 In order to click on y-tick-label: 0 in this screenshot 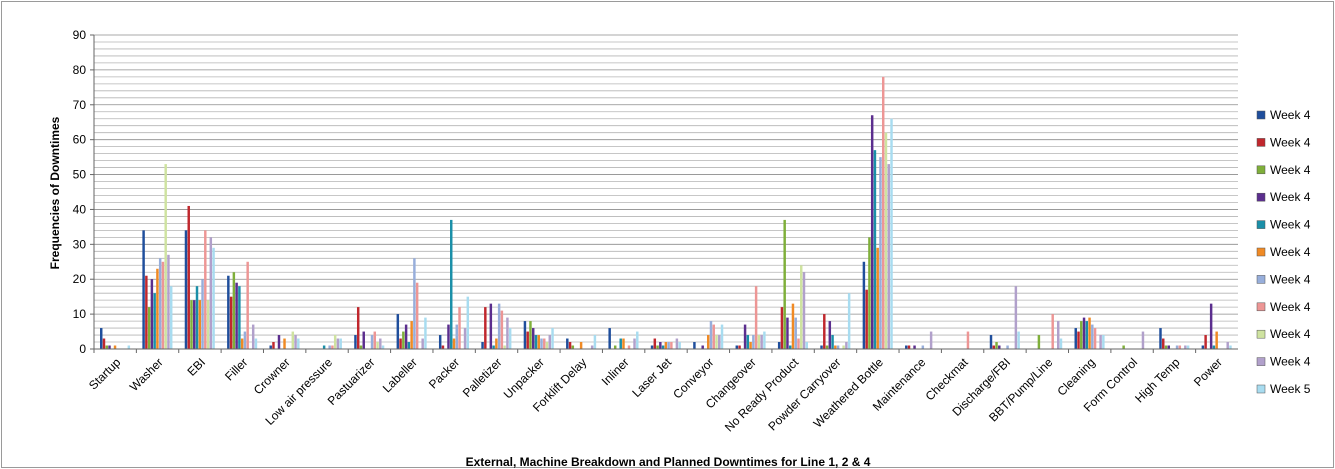, I will do `click(82, 349)`.